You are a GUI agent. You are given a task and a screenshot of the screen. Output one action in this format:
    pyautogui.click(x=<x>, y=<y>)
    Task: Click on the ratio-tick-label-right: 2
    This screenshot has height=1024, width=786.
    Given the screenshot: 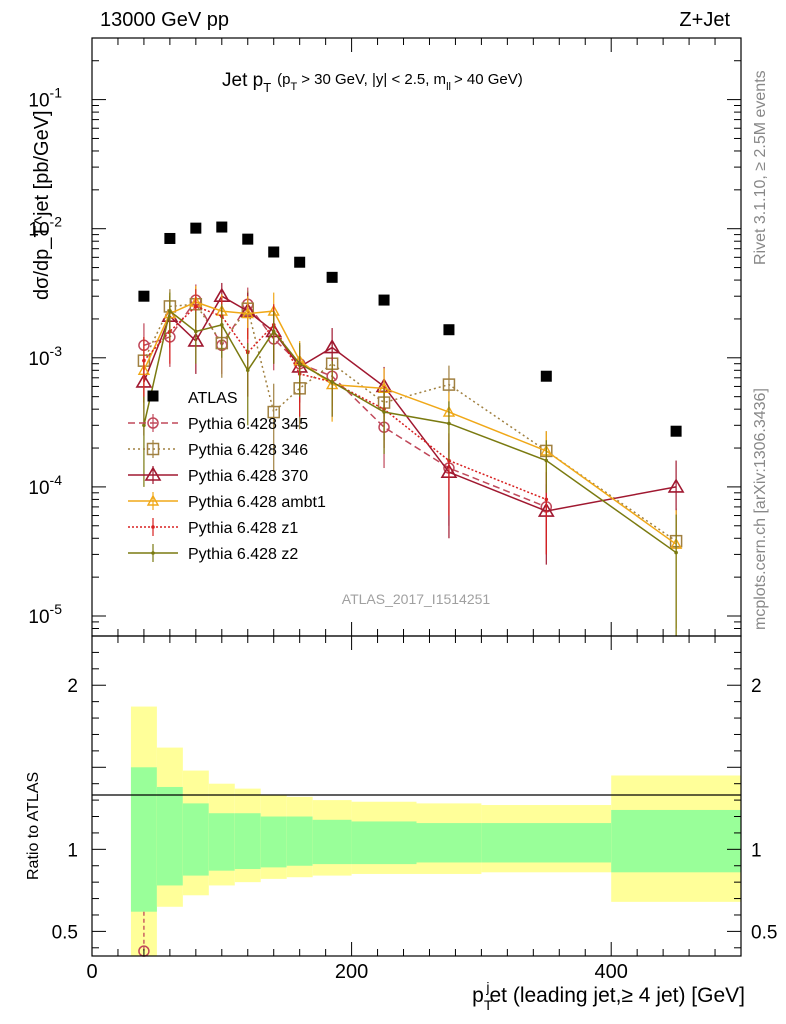 What is the action you would take?
    pyautogui.click(x=756, y=686)
    